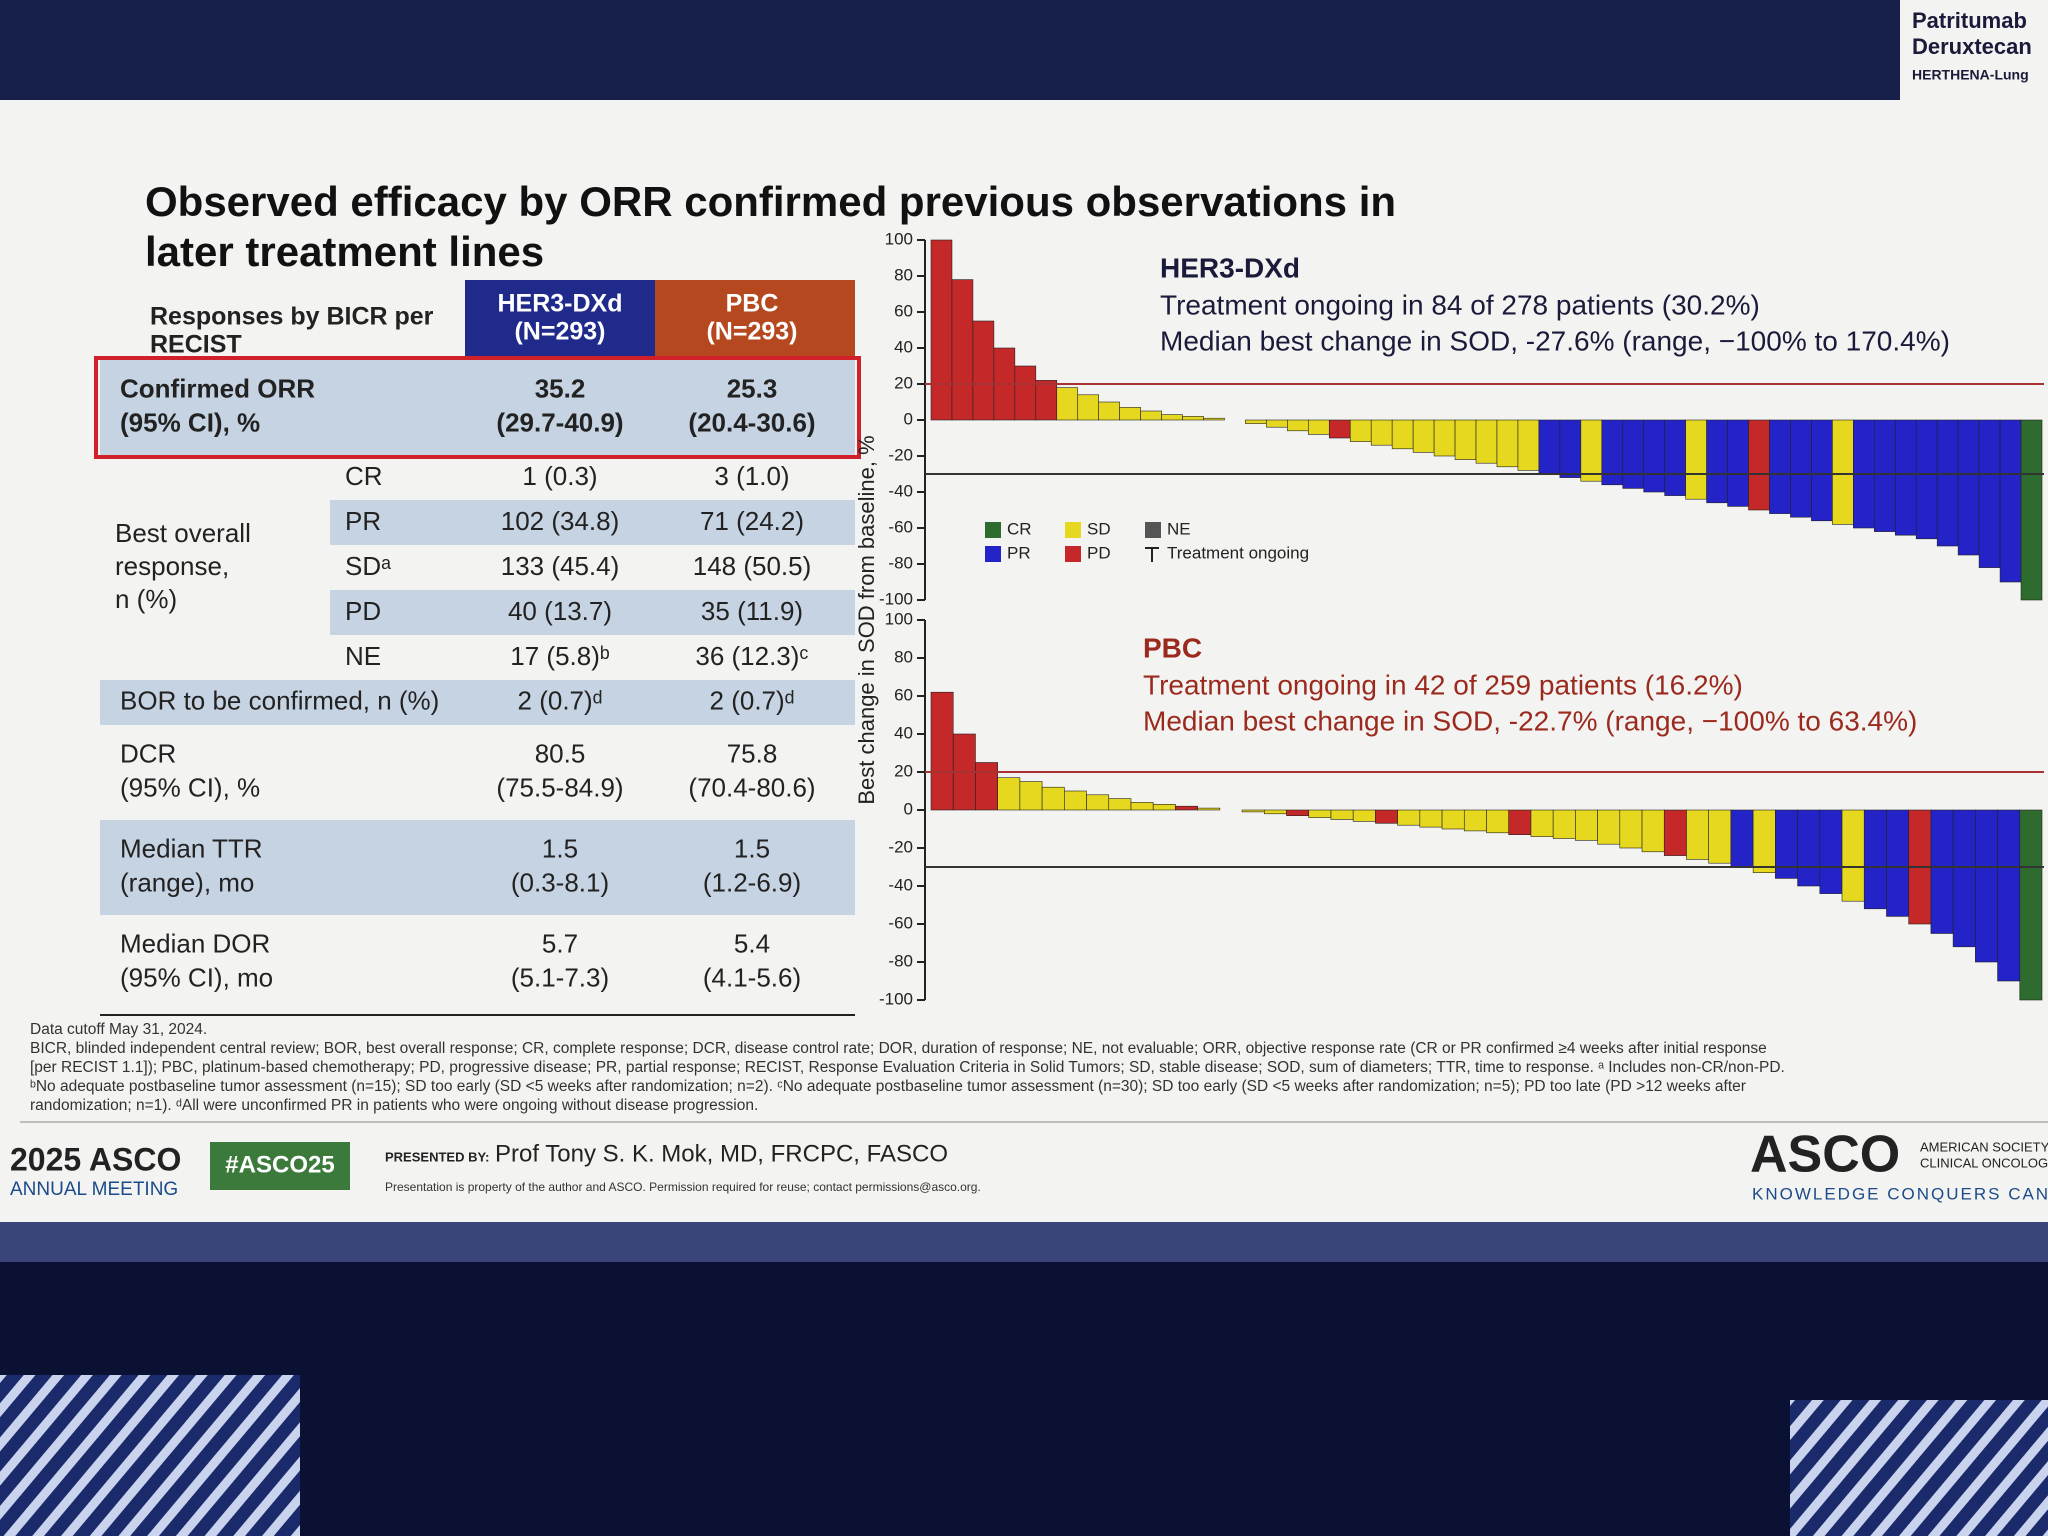 The image size is (2048, 1536). What do you see at coordinates (1238, 552) in the screenshot?
I see `legend-label: Treatment ongoing` at bounding box center [1238, 552].